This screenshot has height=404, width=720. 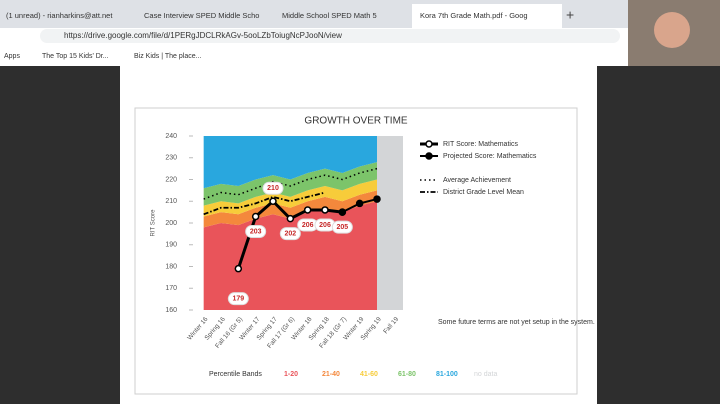 What do you see at coordinates (171, 288) in the screenshot?
I see `y-tick-label: 170` at bounding box center [171, 288].